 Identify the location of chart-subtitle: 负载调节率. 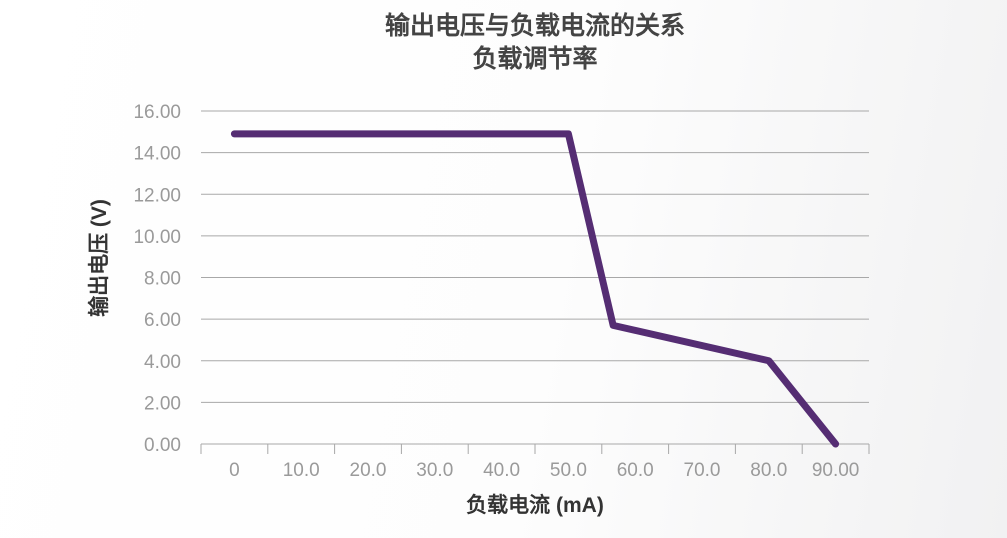
(535, 59).